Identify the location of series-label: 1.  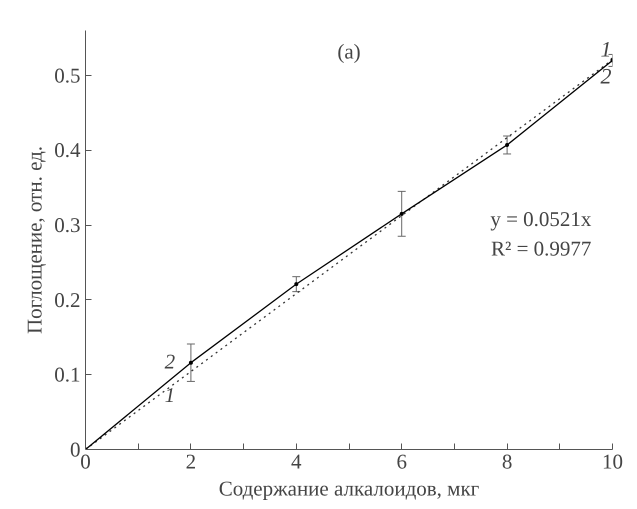
(170, 395).